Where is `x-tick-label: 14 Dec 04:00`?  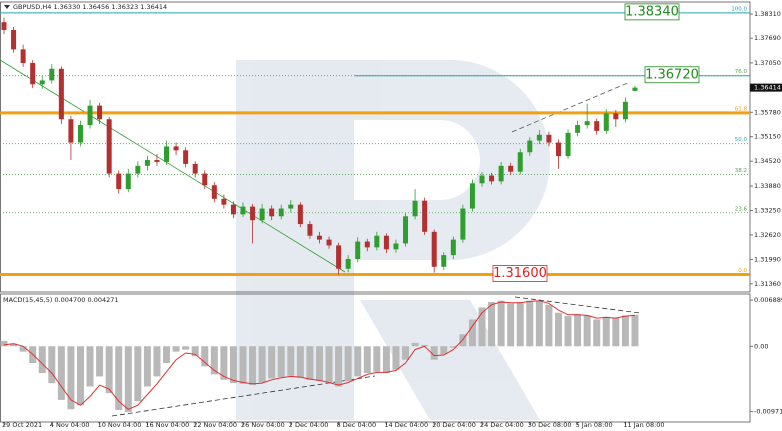 x-tick-label: 14 Dec 04:00 is located at coordinates (406, 425).